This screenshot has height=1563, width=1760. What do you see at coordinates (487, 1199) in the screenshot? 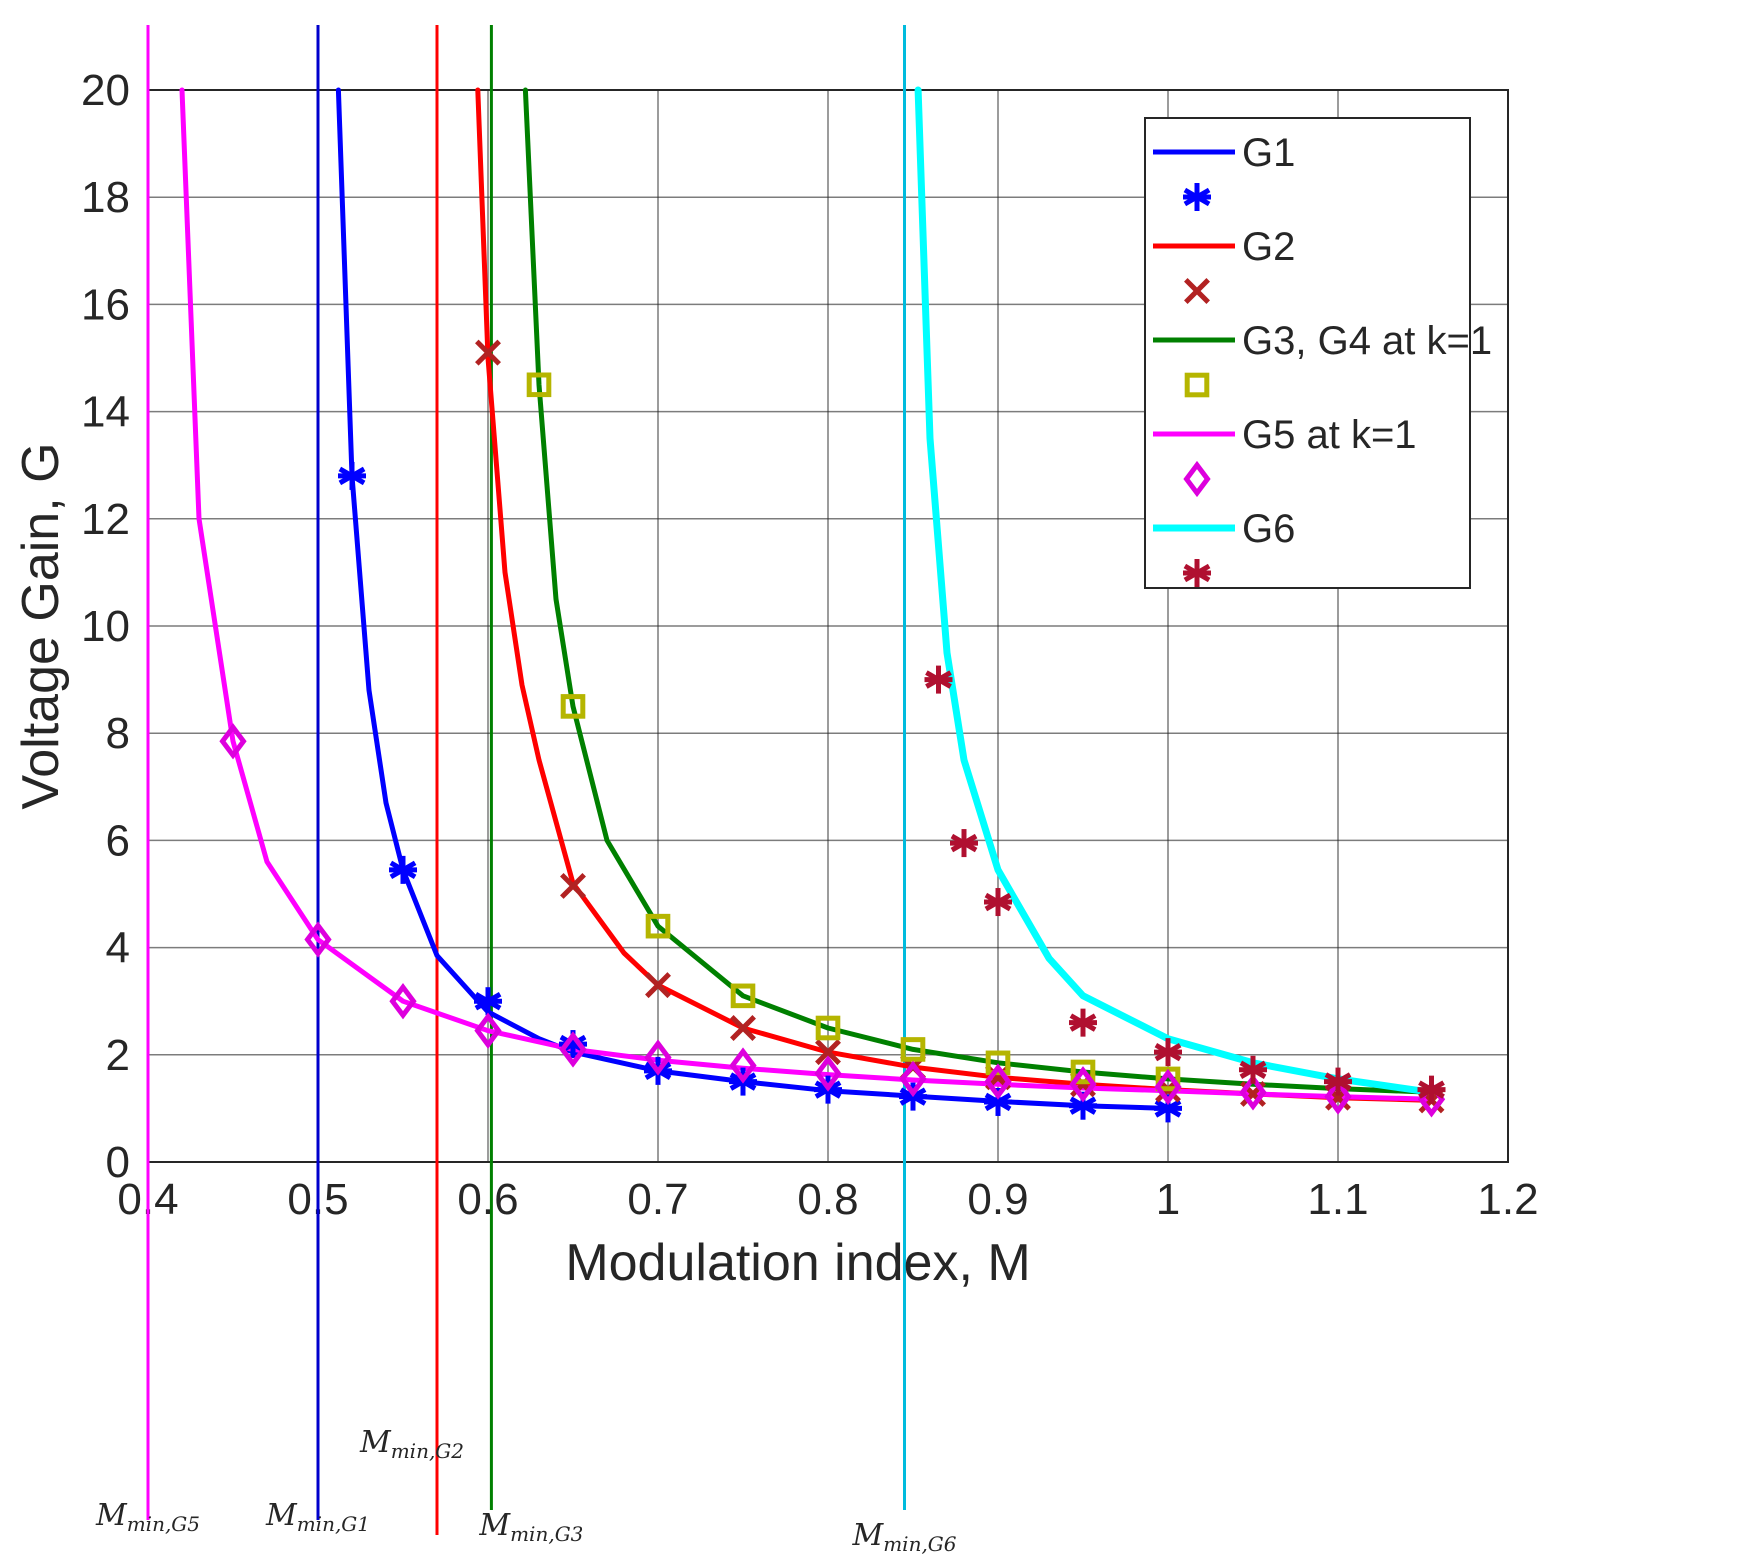
I see `x-tick-label: 0.6` at bounding box center [487, 1199].